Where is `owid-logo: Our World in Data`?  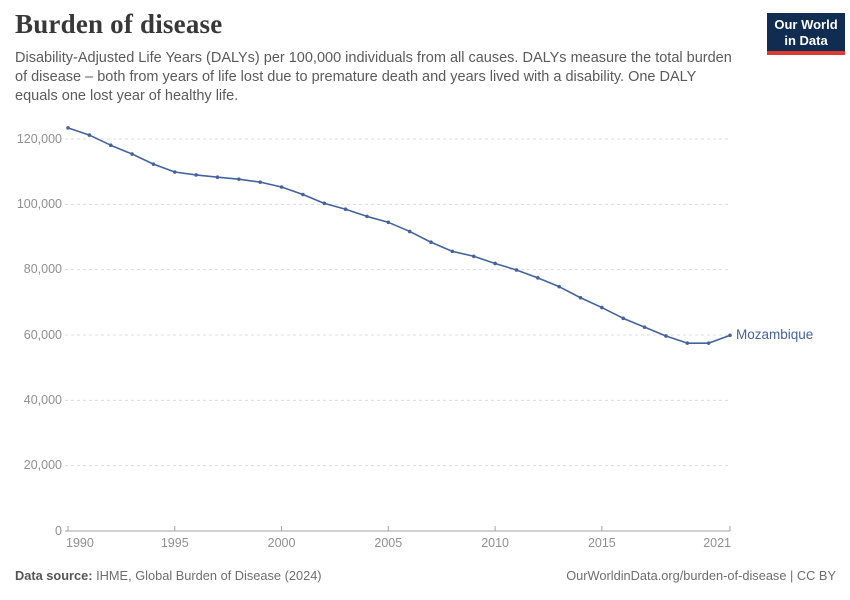
owid-logo: Our World in Data is located at coordinates (806, 34).